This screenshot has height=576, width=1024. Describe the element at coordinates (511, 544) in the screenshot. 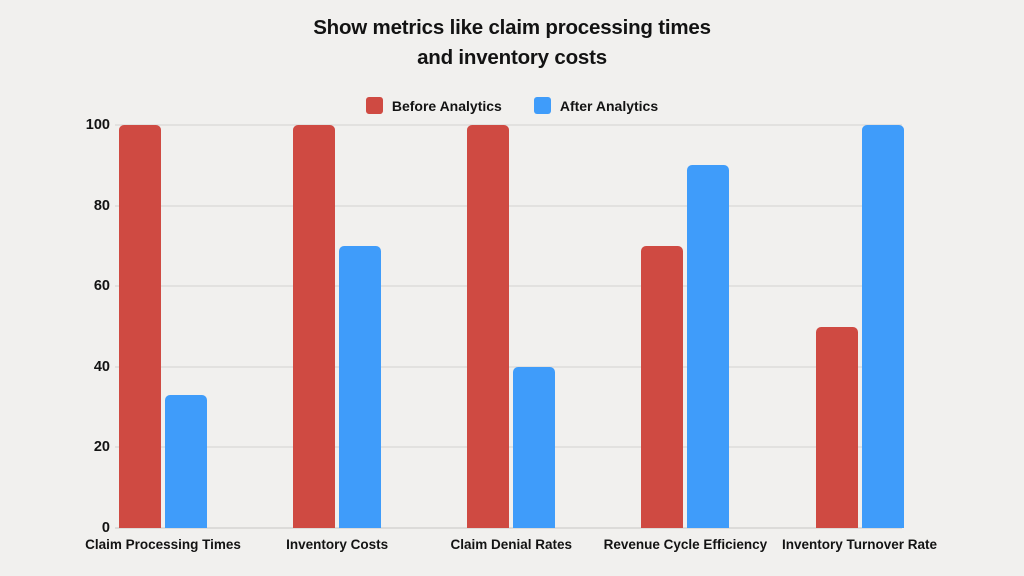

I see `x-category-label-3: Claim Denial Rates` at that location.